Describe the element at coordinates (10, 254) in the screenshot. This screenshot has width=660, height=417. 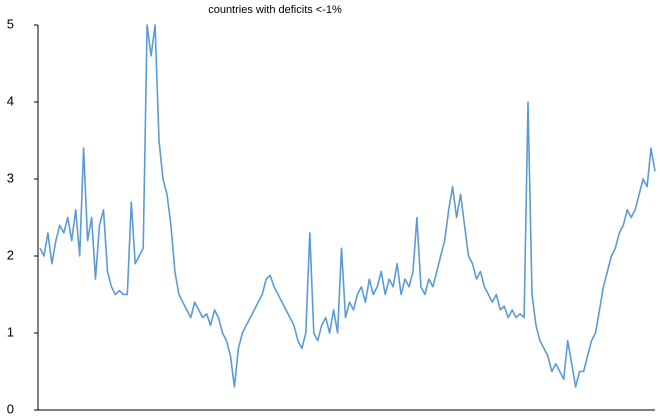
I see `y-tick-label: 2` at that location.